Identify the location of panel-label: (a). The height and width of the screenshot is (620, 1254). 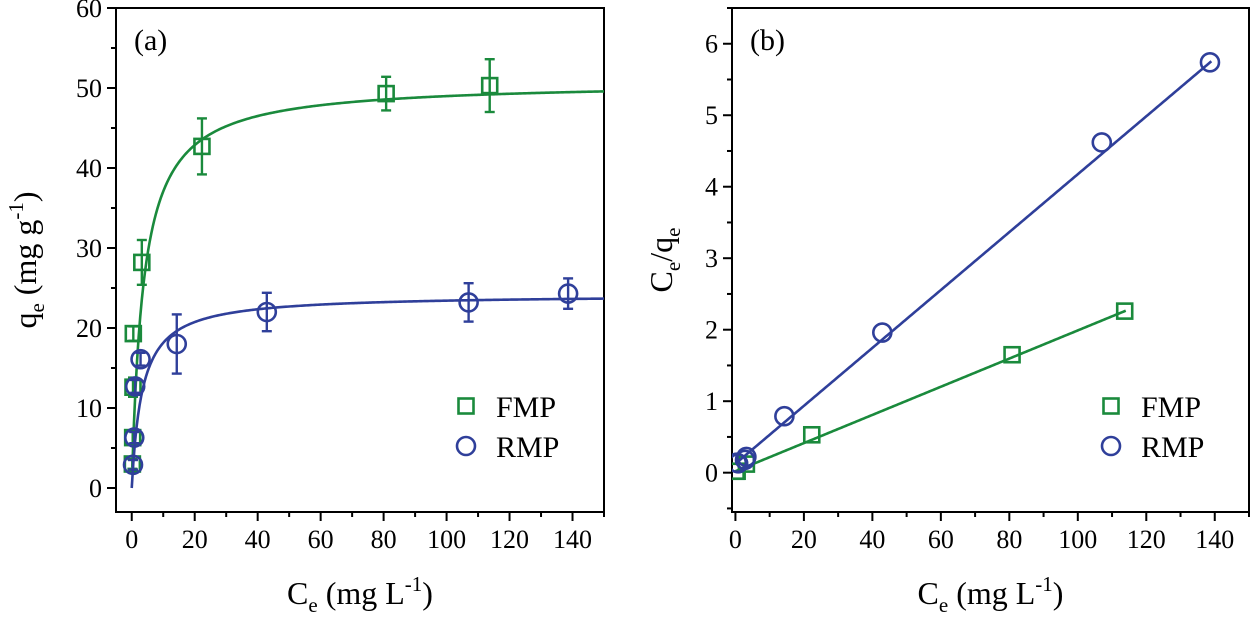
(150, 40).